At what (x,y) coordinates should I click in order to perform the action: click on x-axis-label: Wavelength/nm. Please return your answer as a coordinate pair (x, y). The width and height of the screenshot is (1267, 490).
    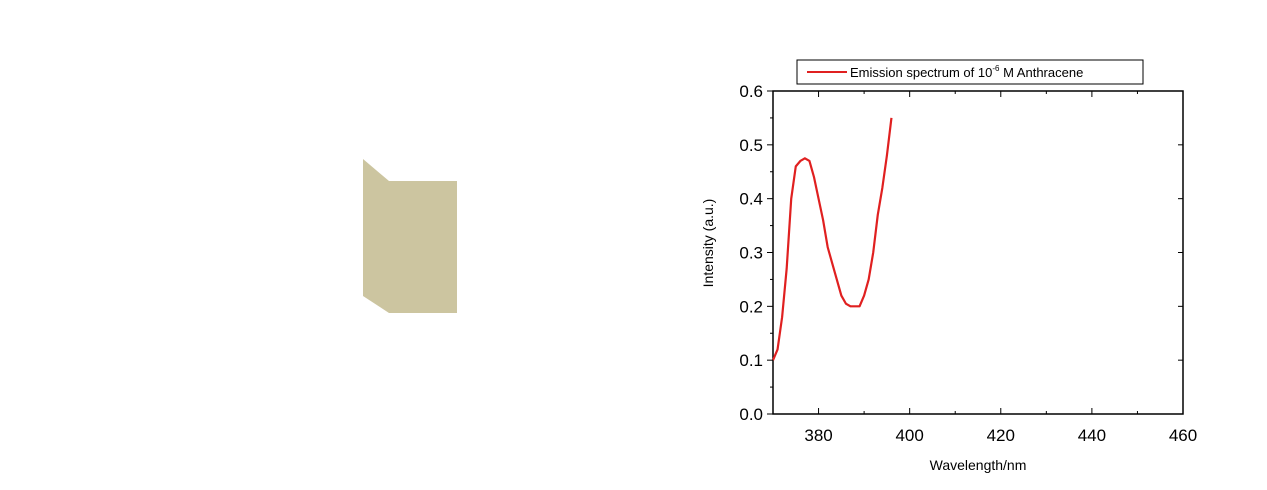
    Looking at the image, I should click on (978, 465).